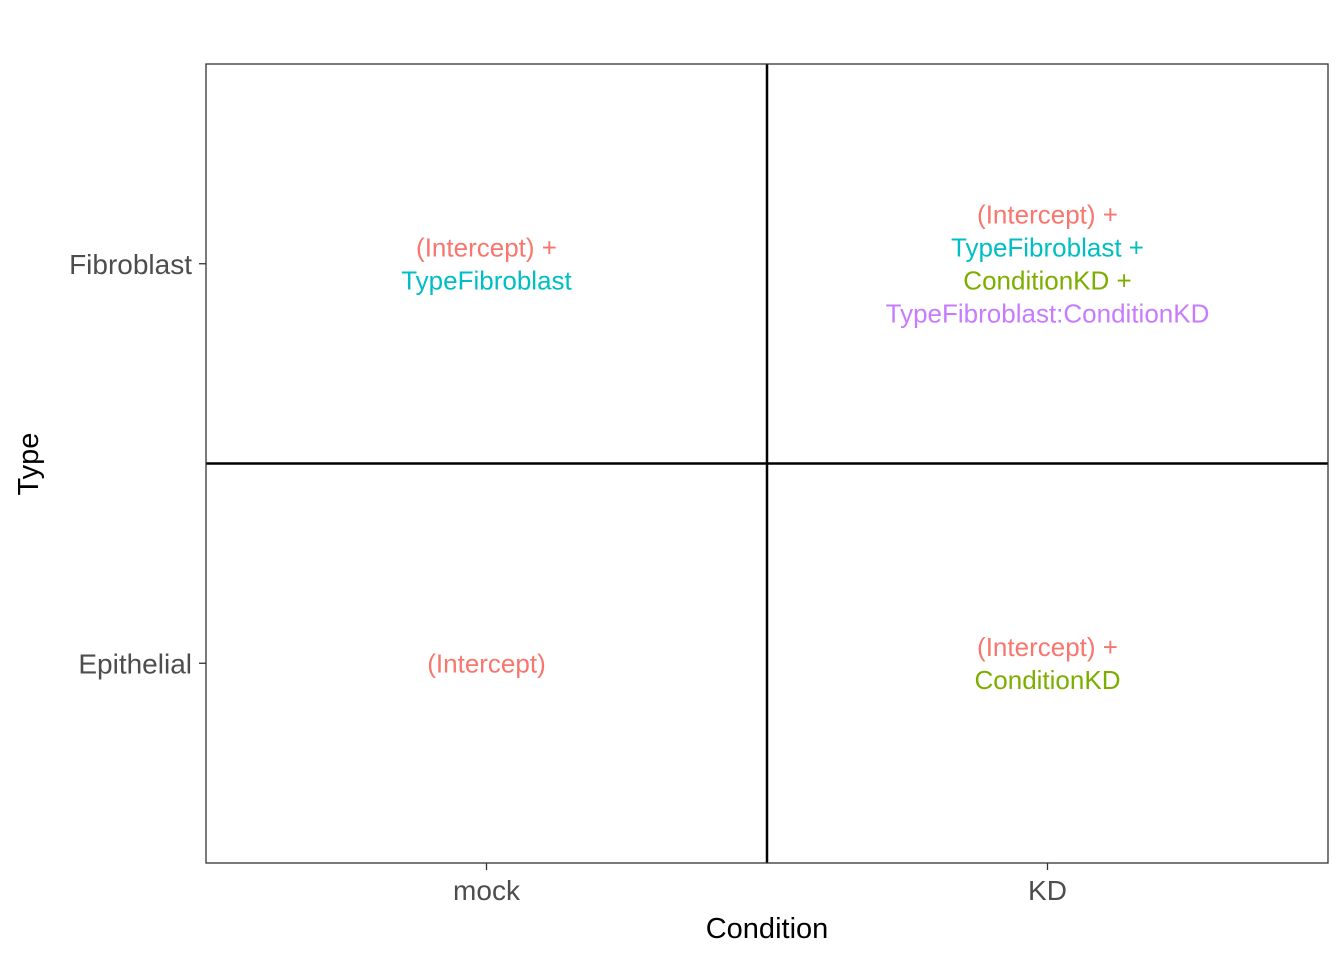 Image resolution: width=1344 pixels, height=960 pixels. I want to click on cell-term-label: (Intercept), so click(486, 663).